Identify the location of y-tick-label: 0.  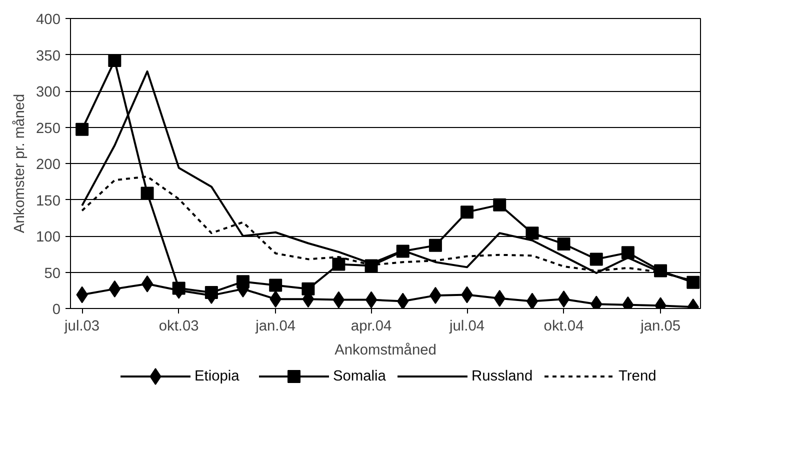
(56, 310).